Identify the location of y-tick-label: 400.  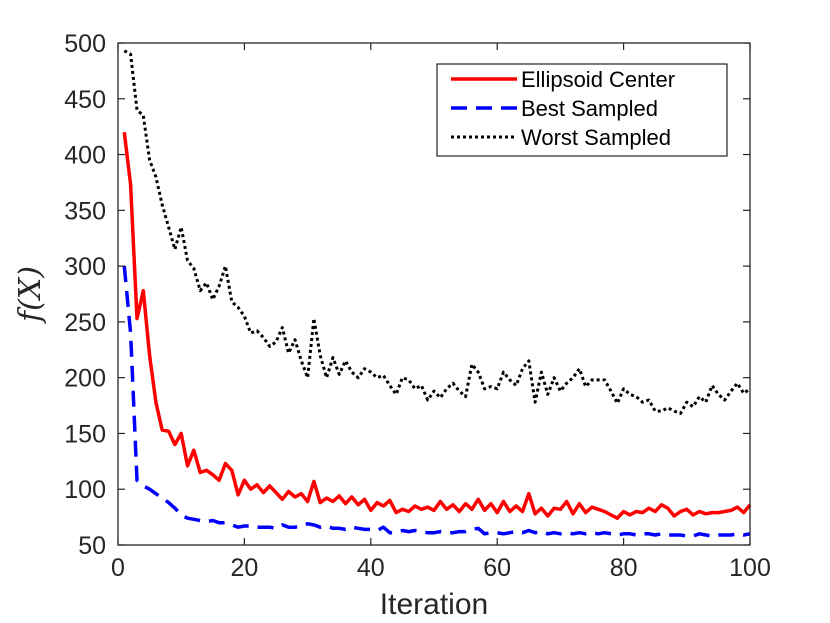
(85, 156).